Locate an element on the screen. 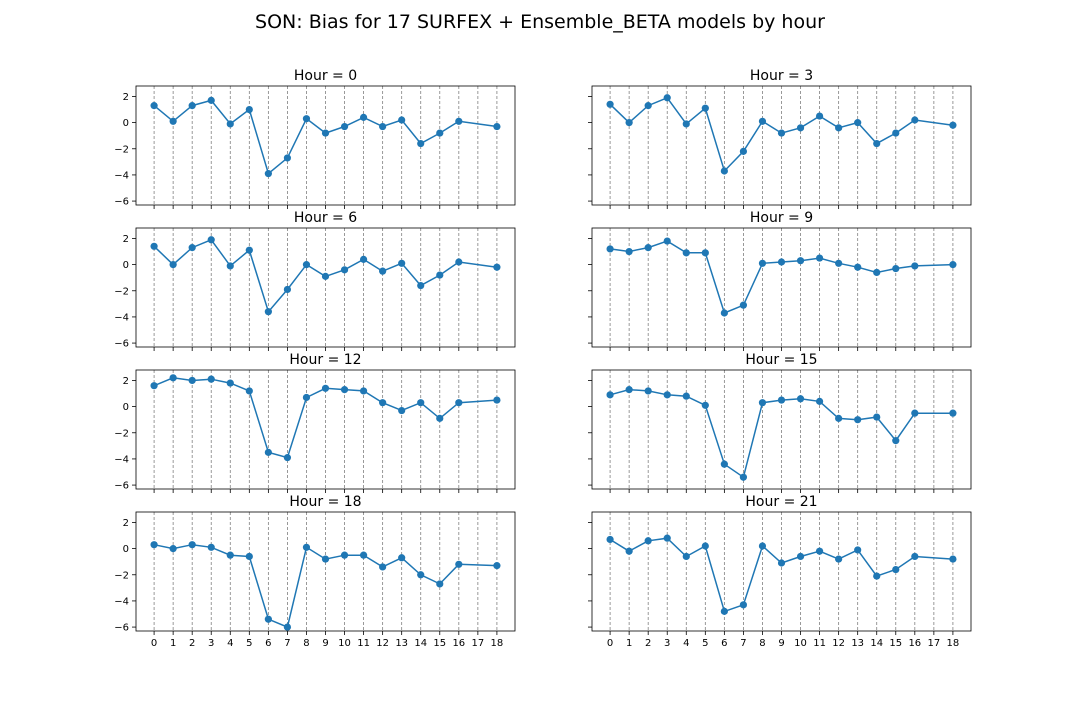 Image resolution: width=1080 pixels, height=720 pixels. x-tick-label: 7 is located at coordinates (287, 643).